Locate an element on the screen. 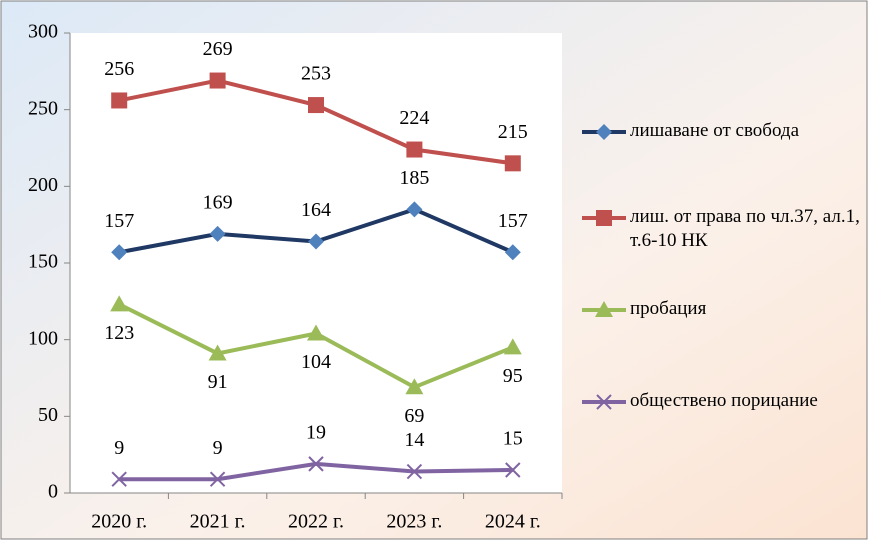 Image resolution: width=881 pixels, height=545 pixels. data-label: 169 is located at coordinates (218, 202).